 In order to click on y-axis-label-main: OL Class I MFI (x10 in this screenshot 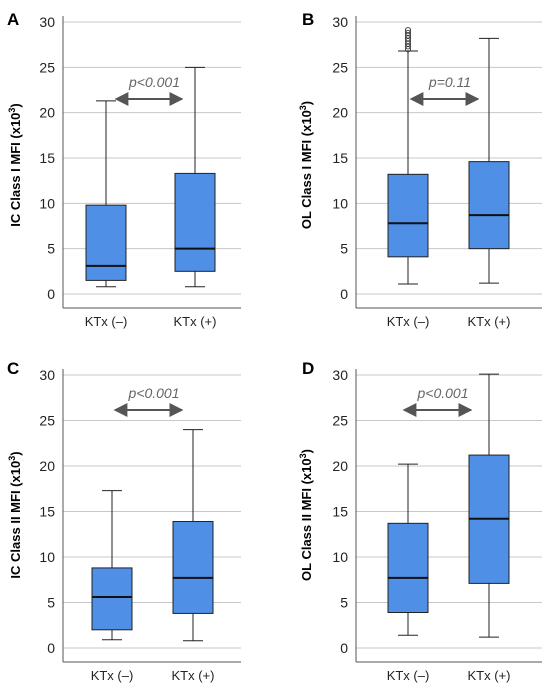, I will do `click(306, 169)`.